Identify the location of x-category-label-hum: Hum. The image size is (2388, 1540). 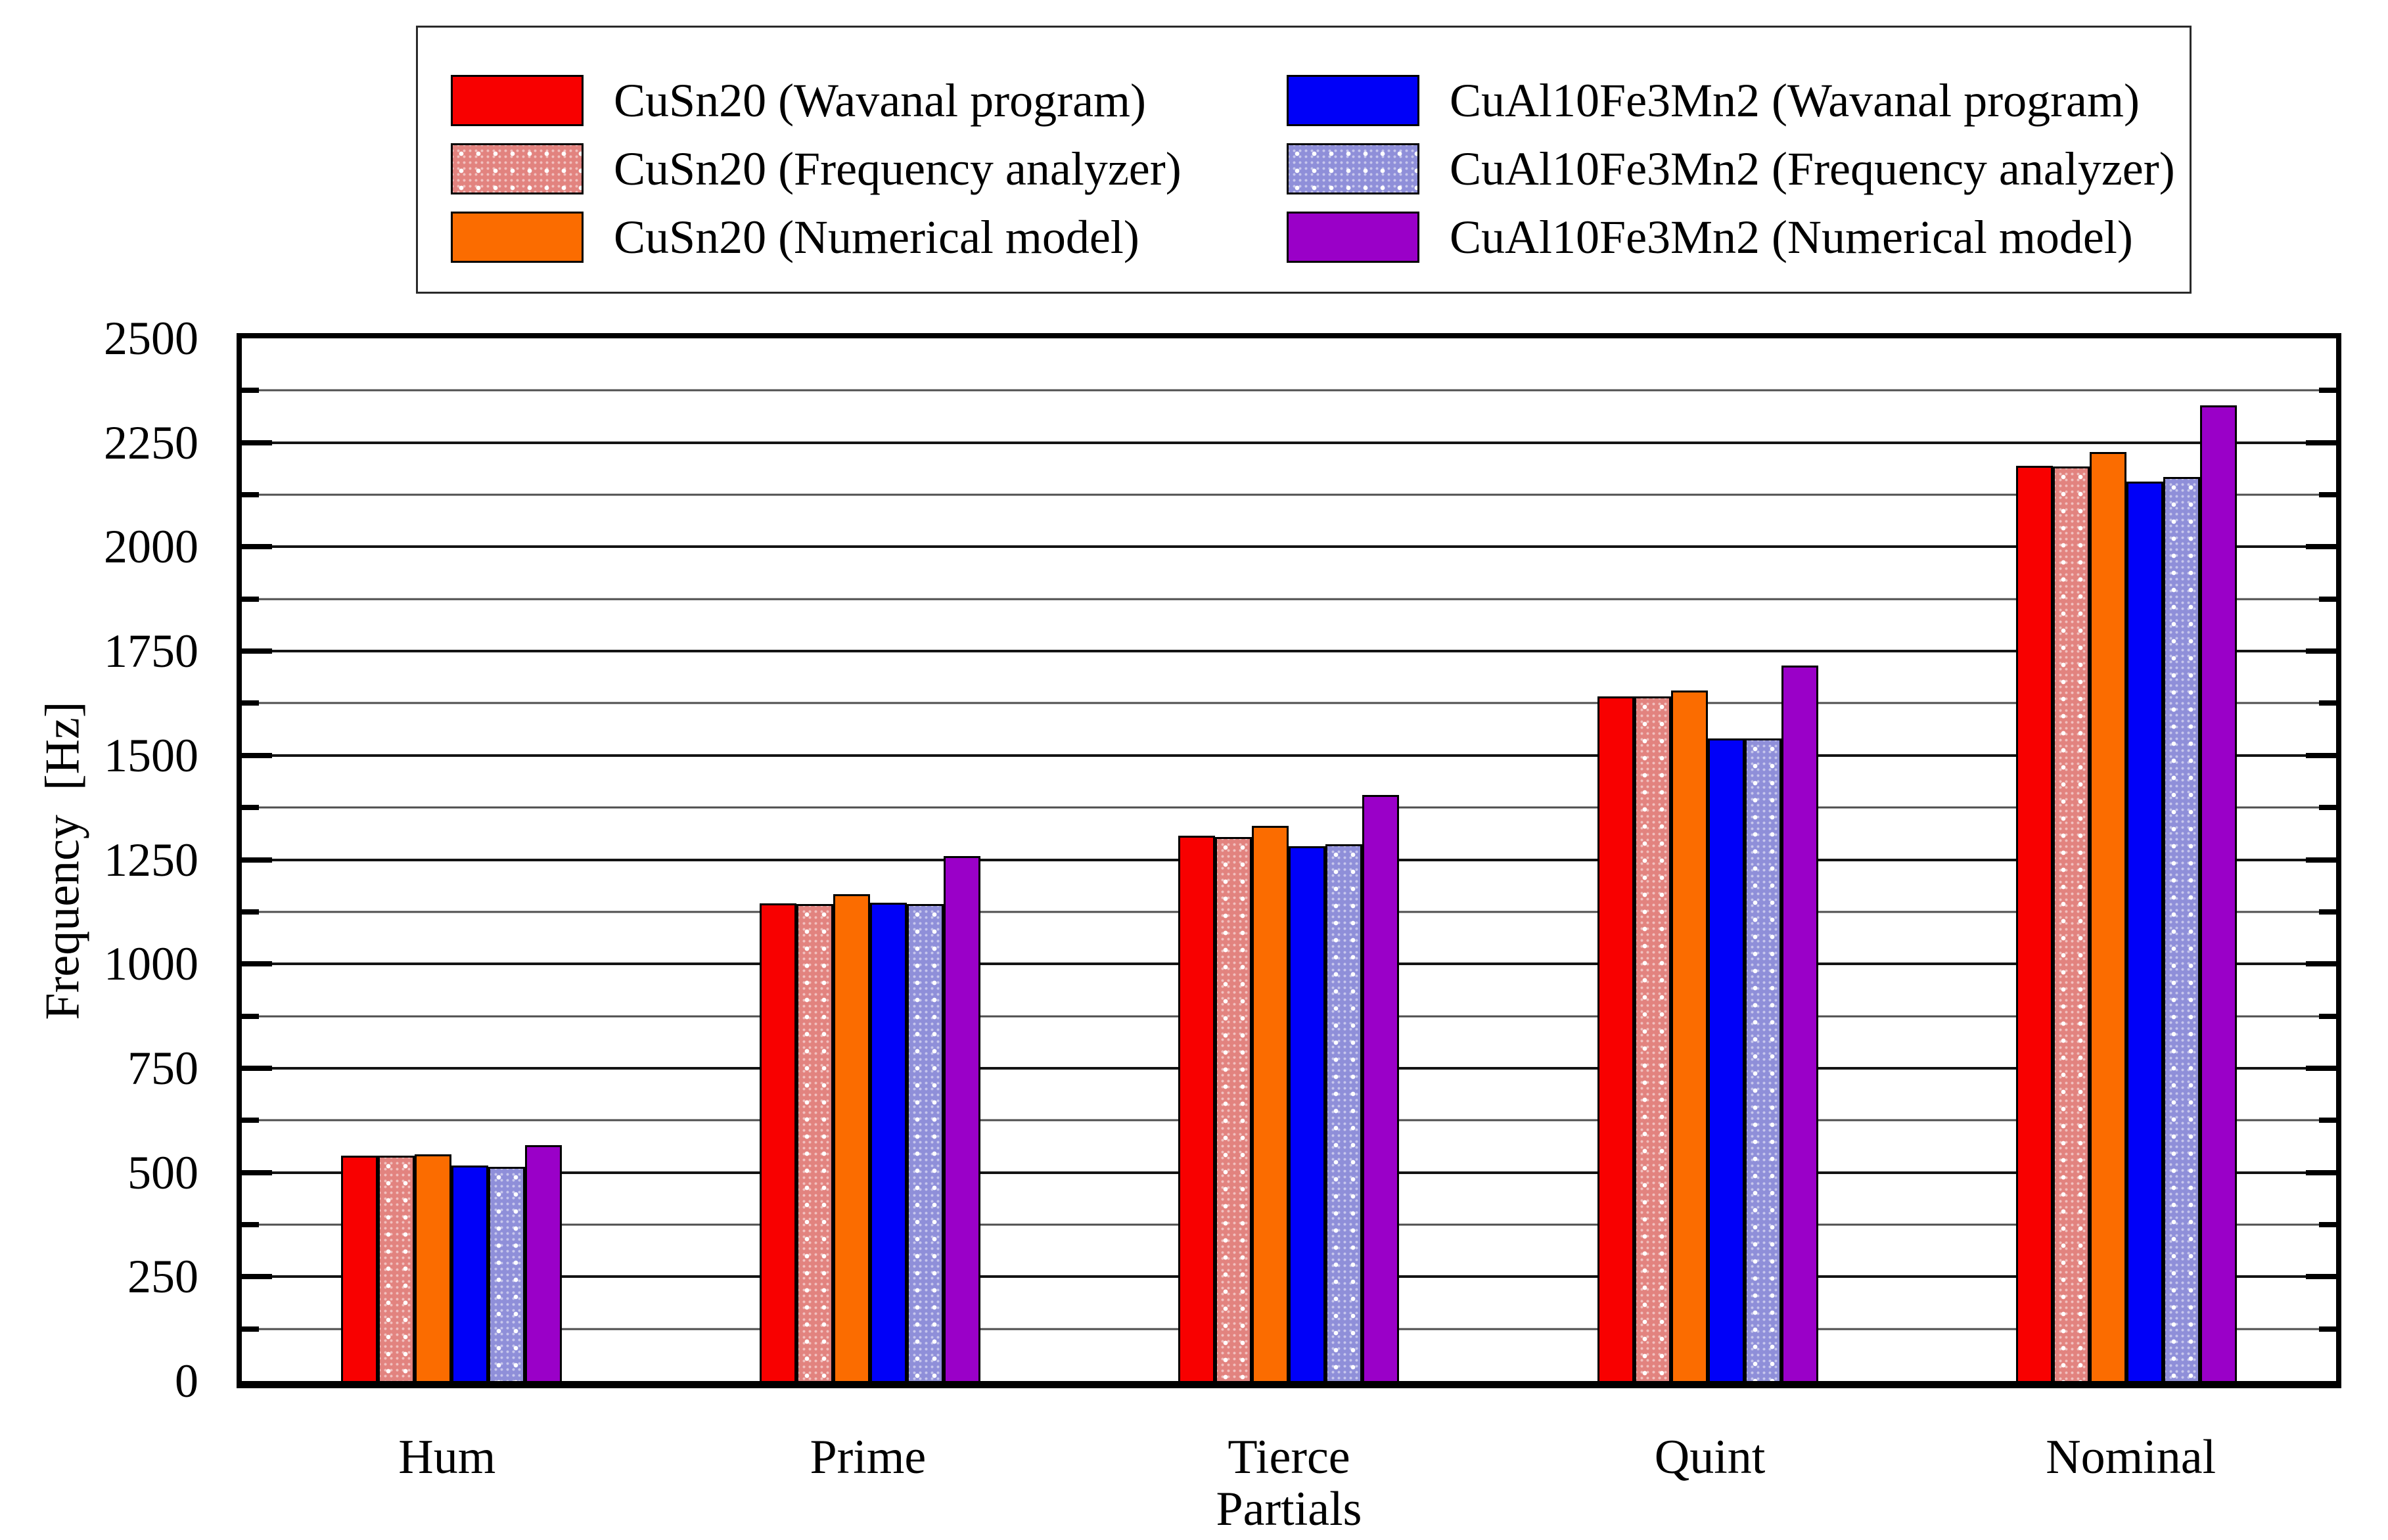
(447, 1457).